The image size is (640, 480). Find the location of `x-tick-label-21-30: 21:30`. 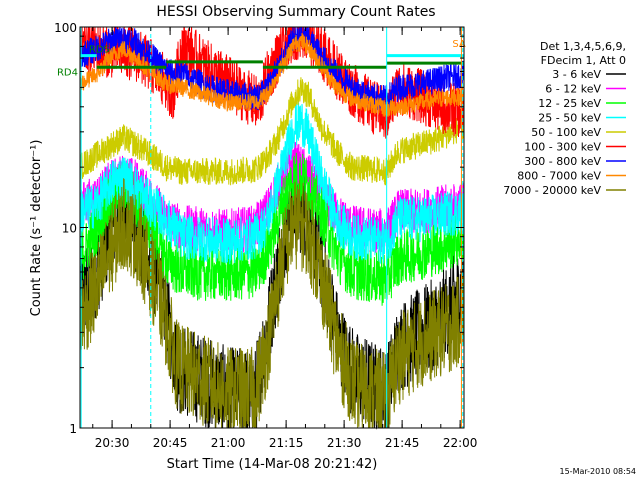

x-tick-label-21-30: 21:30 is located at coordinates (344, 443).